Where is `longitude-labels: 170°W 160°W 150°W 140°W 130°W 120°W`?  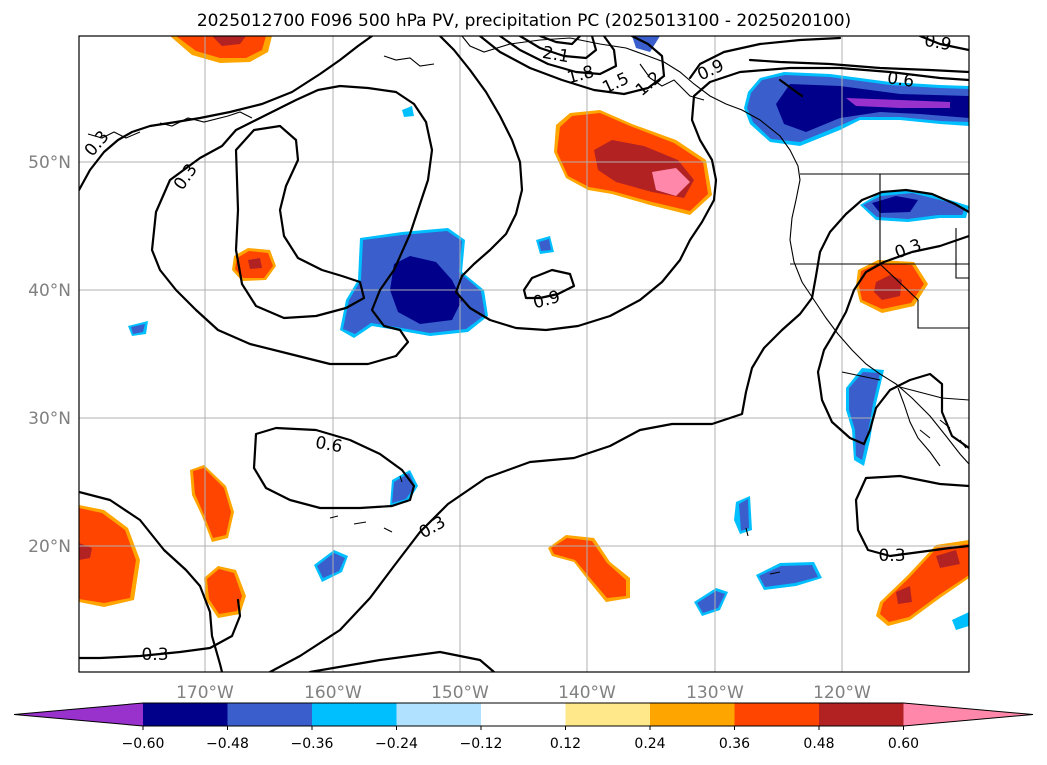 longitude-labels: 170°W 160°W 150°W 140°W 130°W 120°W is located at coordinates (523, 693).